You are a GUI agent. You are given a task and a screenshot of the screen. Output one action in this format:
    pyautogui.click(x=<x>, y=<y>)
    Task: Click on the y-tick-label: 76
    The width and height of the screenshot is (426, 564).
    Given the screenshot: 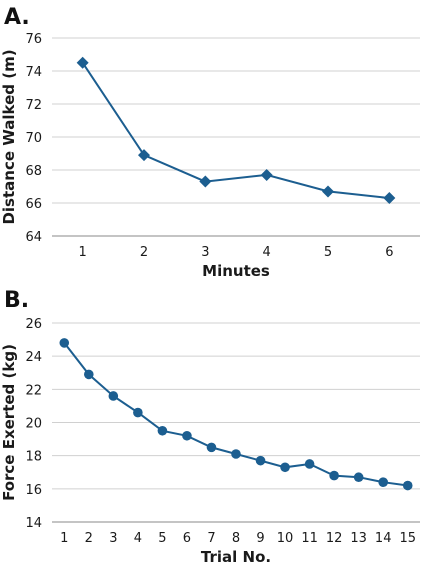 What is the action you would take?
    pyautogui.click(x=33, y=39)
    